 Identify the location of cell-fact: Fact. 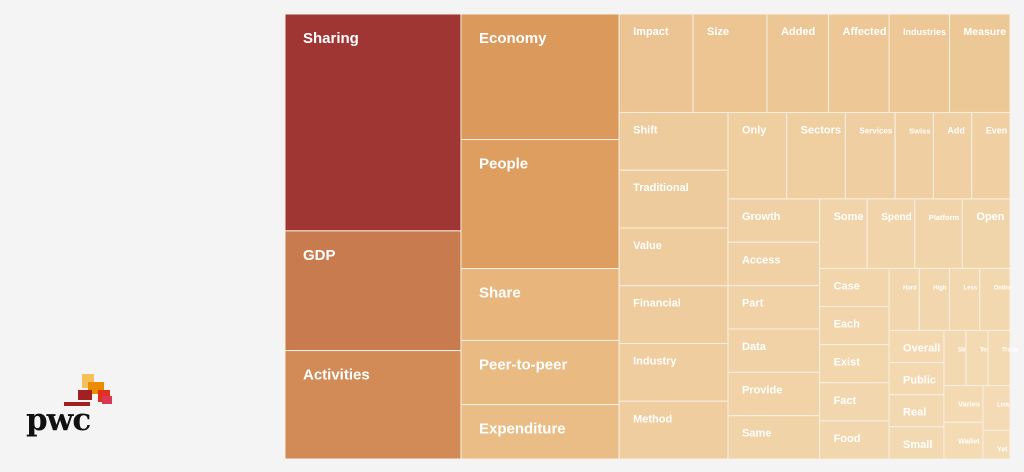
(854, 402).